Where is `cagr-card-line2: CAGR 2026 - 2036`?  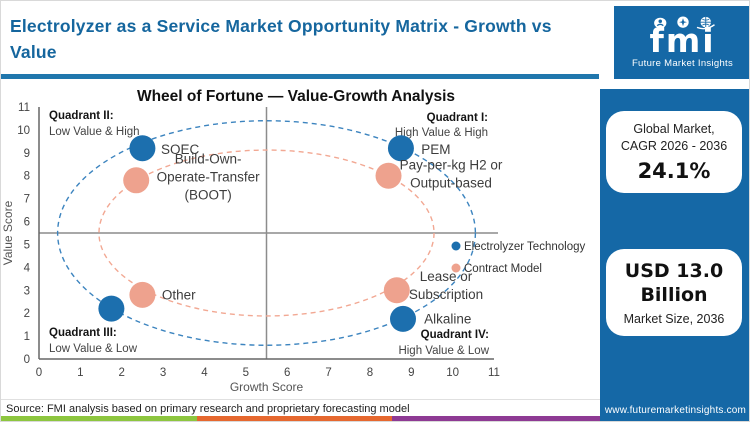 cagr-card-line2: CAGR 2026 - 2036 is located at coordinates (674, 146).